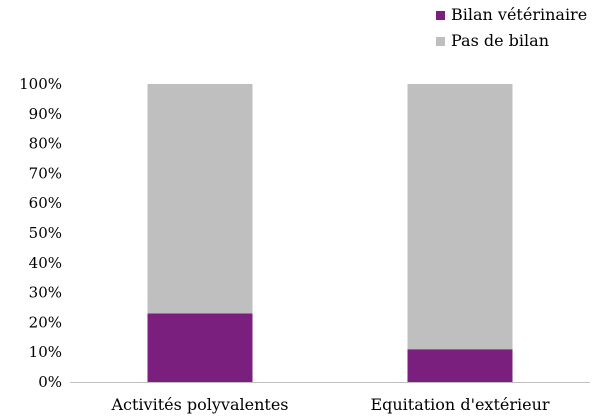 Image resolution: width=602 pixels, height=417 pixels. What do you see at coordinates (45, 173) in the screenshot?
I see `y-tick-label: 70%` at bounding box center [45, 173].